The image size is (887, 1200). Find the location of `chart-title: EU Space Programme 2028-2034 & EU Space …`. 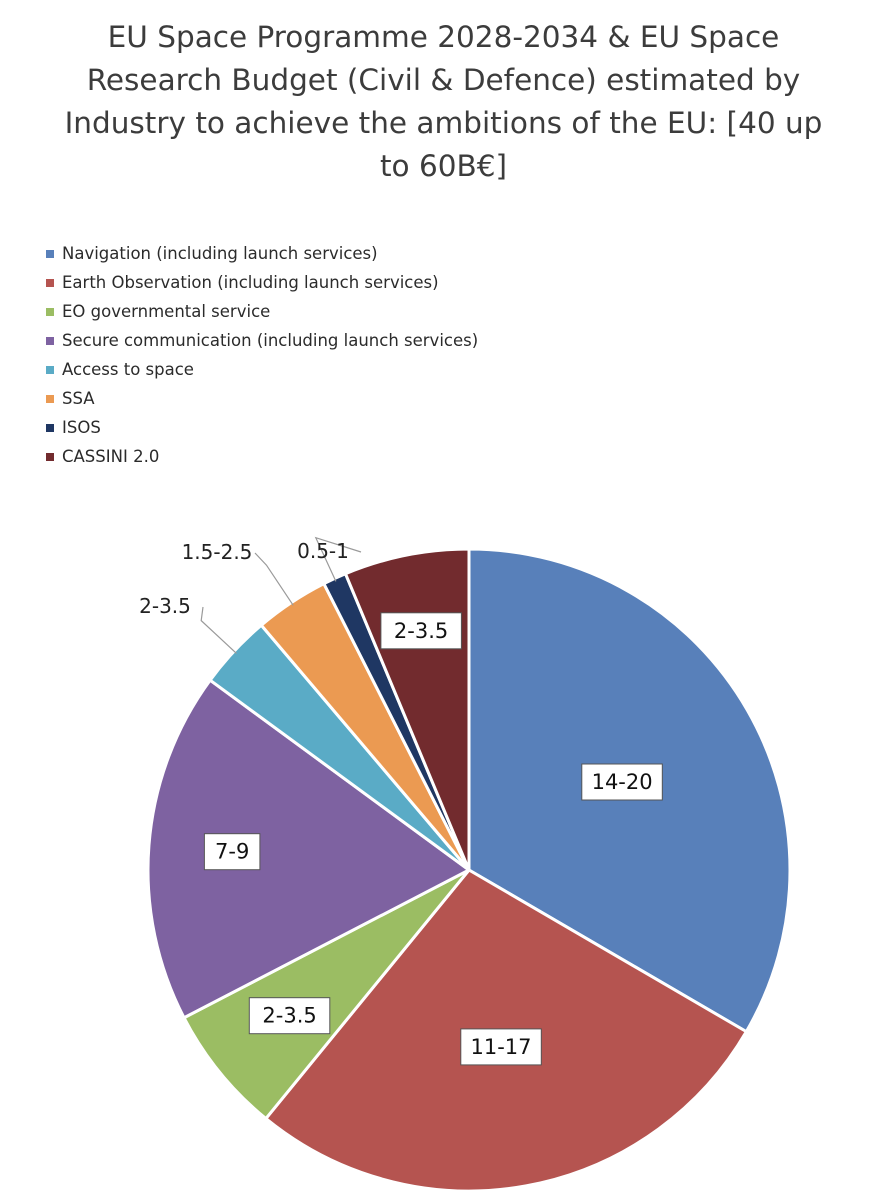

chart-title: EU Space Programme 2028-2034 & EU Space … is located at coordinates (443, 102).